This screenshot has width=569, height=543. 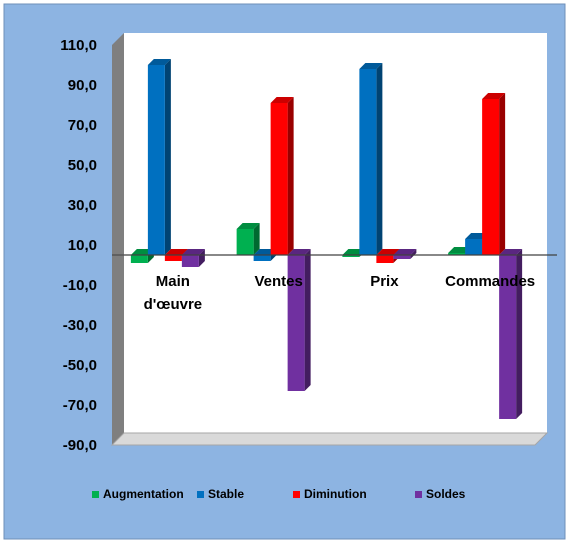 I want to click on floor, so click(x=329, y=439).